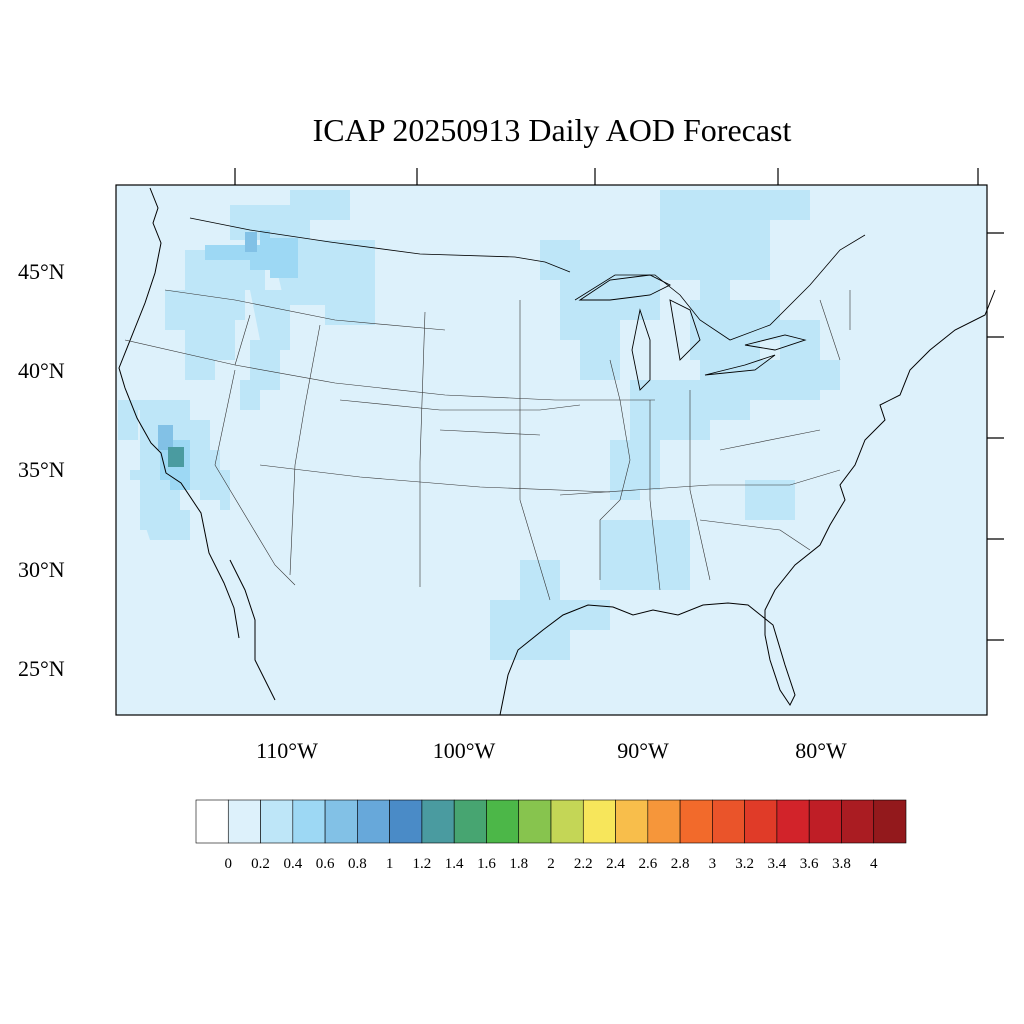  What do you see at coordinates (41, 569) in the screenshot?
I see `lat-label-30n: 30°N` at bounding box center [41, 569].